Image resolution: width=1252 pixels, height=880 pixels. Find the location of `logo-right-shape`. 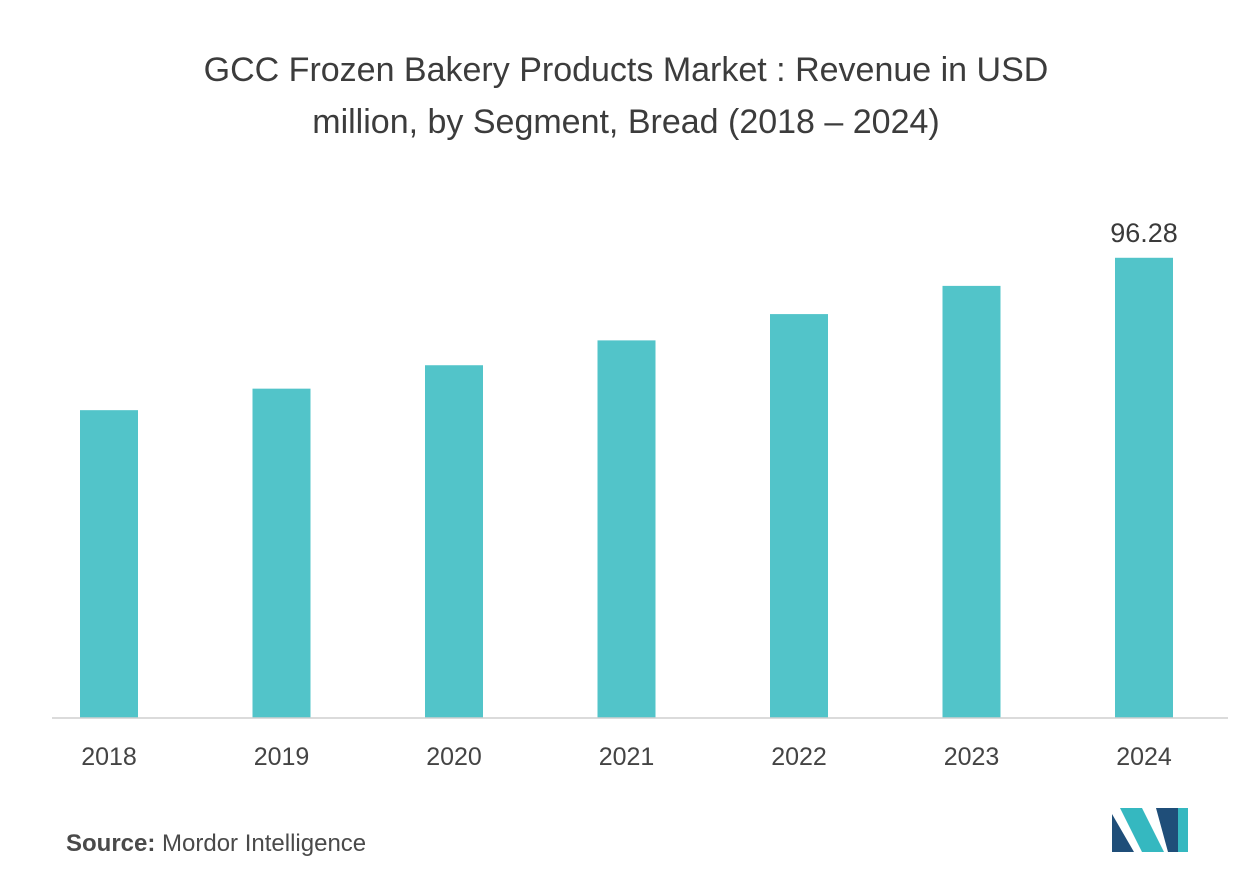

logo-right-shape is located at coordinates (1167, 830).